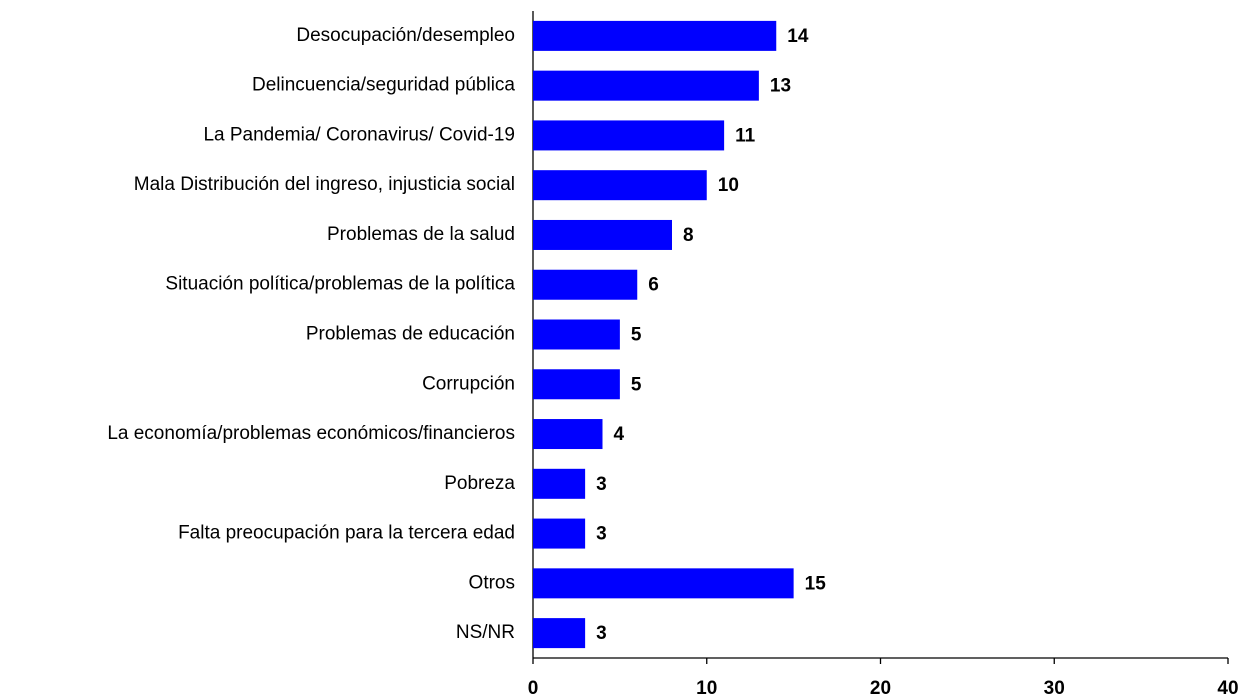 The width and height of the screenshot is (1247, 697). I want to click on value-label: 10, so click(728, 185).